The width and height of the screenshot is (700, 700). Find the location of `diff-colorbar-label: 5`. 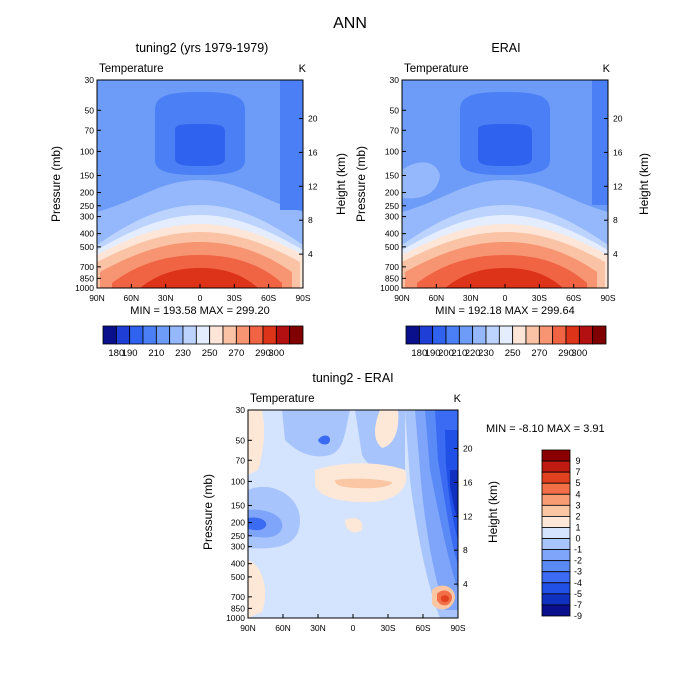

diff-colorbar-label: 5 is located at coordinates (577, 483).